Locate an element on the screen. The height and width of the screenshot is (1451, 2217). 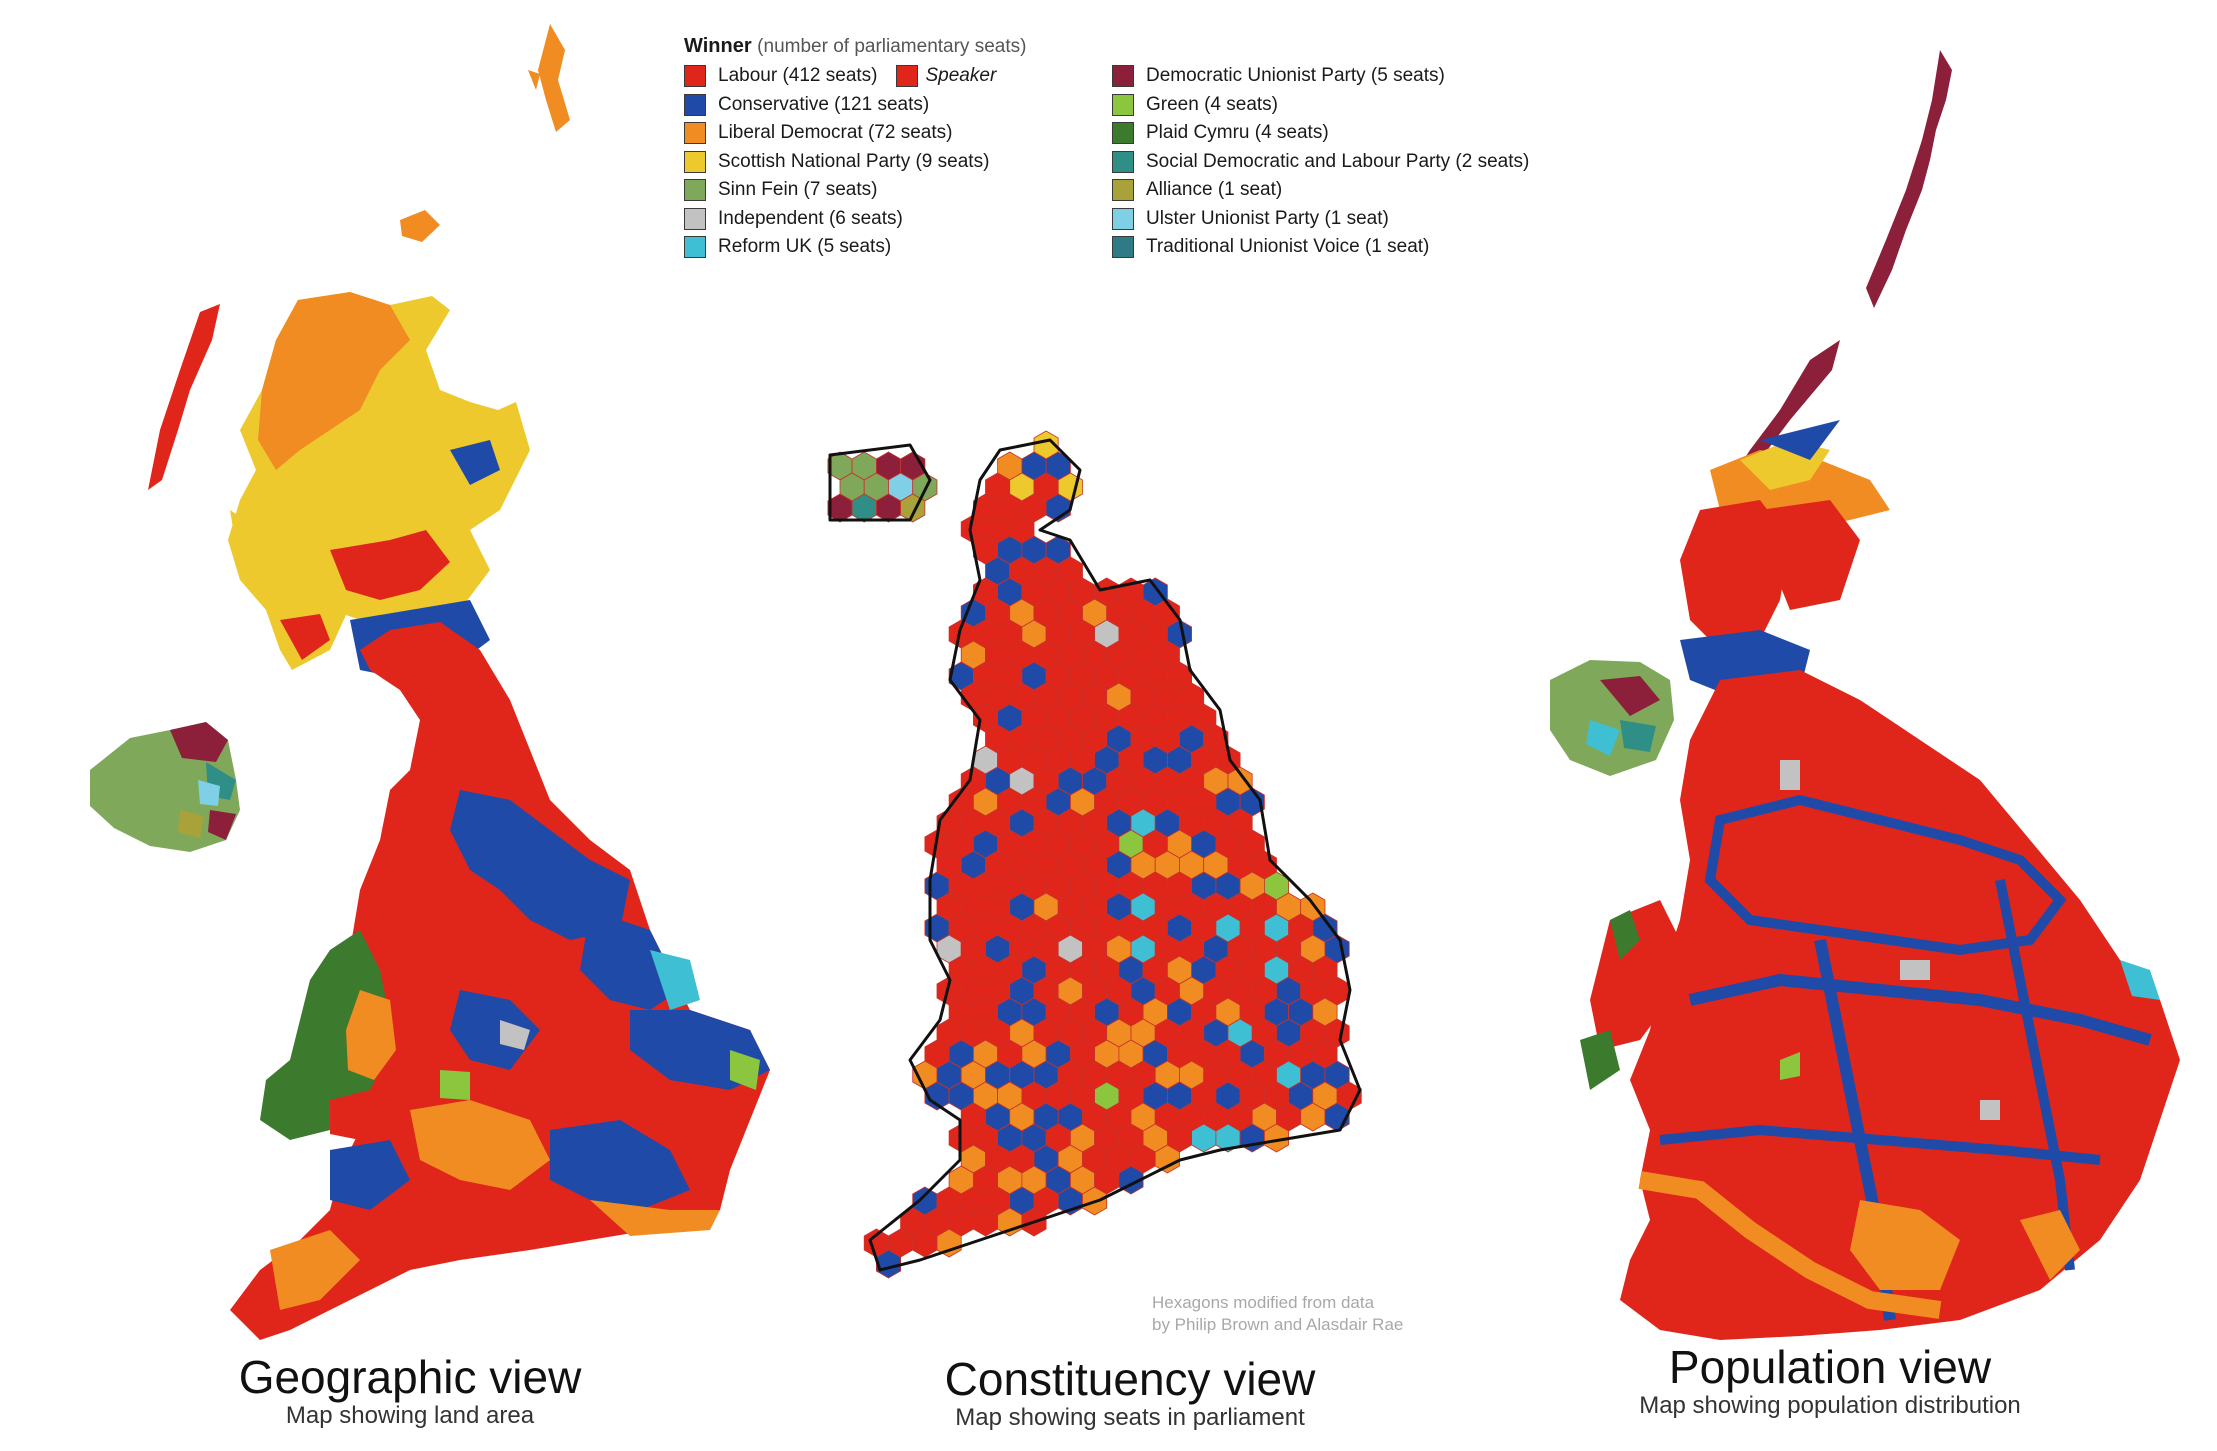
hex-map-ni-outline is located at coordinates (880, 482).